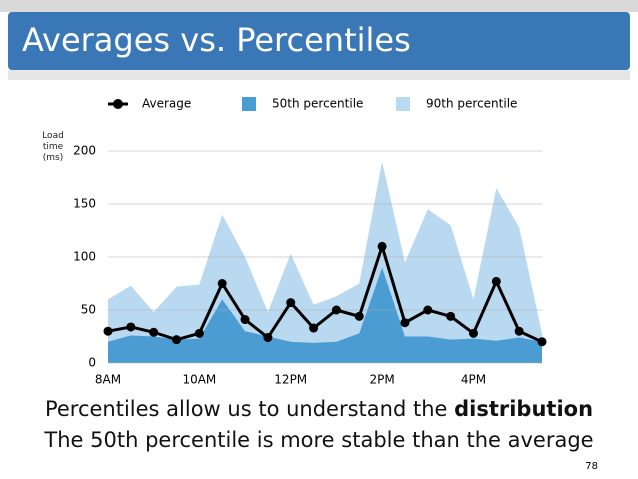 The image size is (638, 479). Describe the element at coordinates (92, 363) in the screenshot. I see `y-tick-label: 0` at that location.